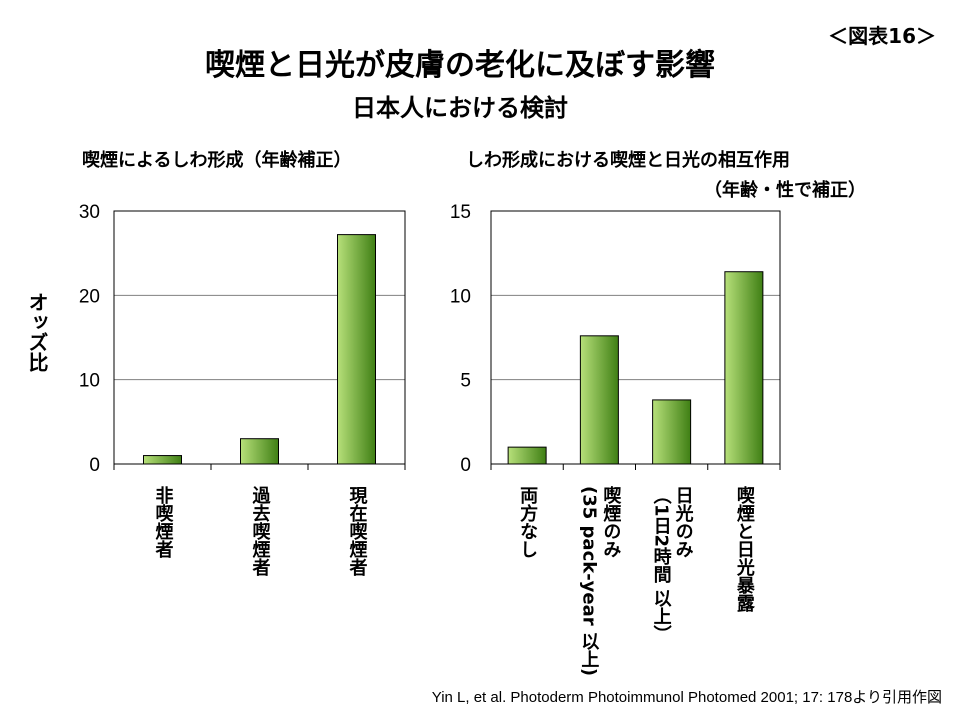 This screenshot has width=960, height=720. Describe the element at coordinates (882, 36) in the screenshot. I see `figure-label: ＜図表16＞` at that location.